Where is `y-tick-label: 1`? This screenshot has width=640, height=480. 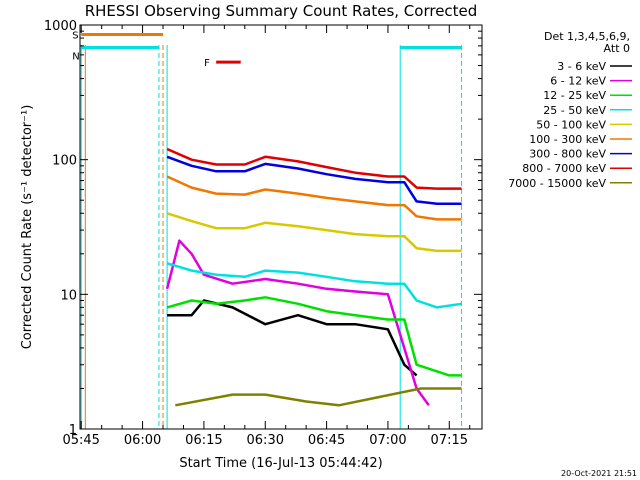
y-tick-label: 1 is located at coordinates (73, 430).